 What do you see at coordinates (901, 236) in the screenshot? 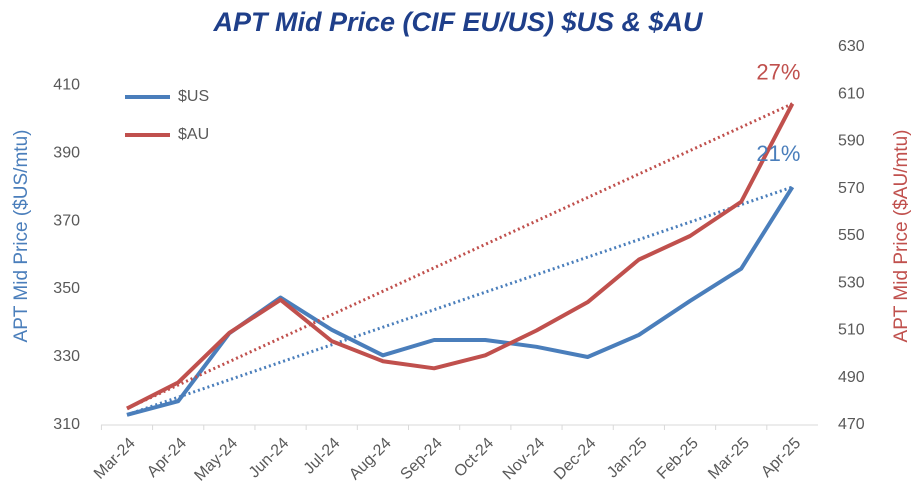
I see `y2-axis-label: APT Mid Price ($AU/mtu)` at bounding box center [901, 236].